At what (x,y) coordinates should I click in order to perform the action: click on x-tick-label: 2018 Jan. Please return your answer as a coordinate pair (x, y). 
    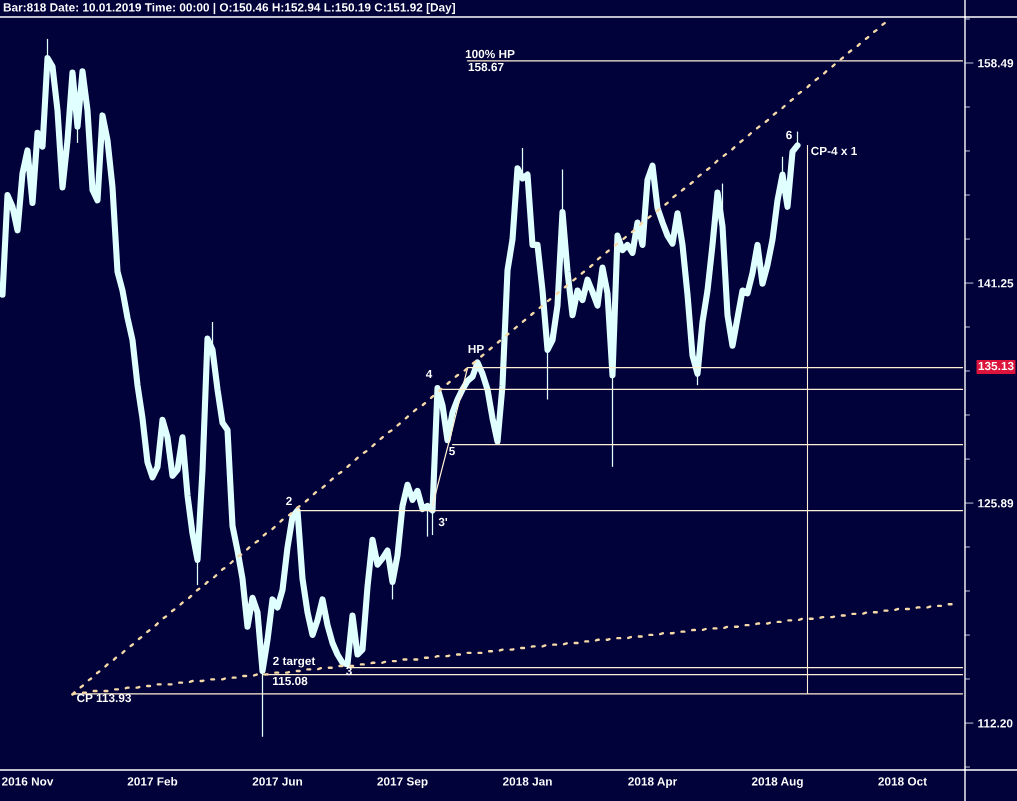
    Looking at the image, I should click on (527, 781).